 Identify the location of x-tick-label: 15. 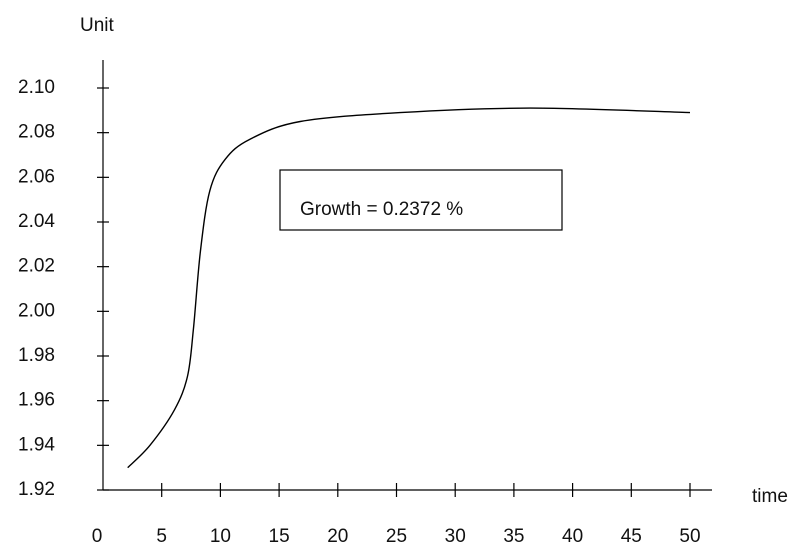
(279, 536).